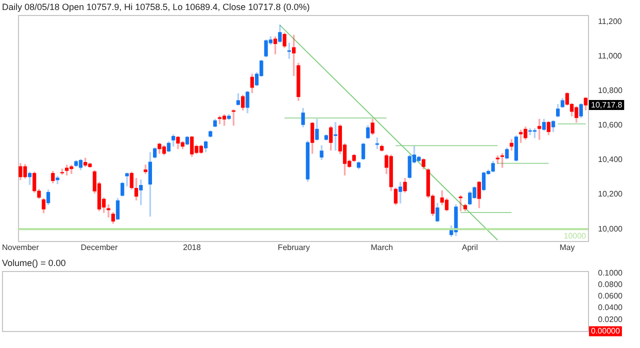  Describe the element at coordinates (610, 55) in the screenshot. I see `y-tick-label: 11,000` at that location.